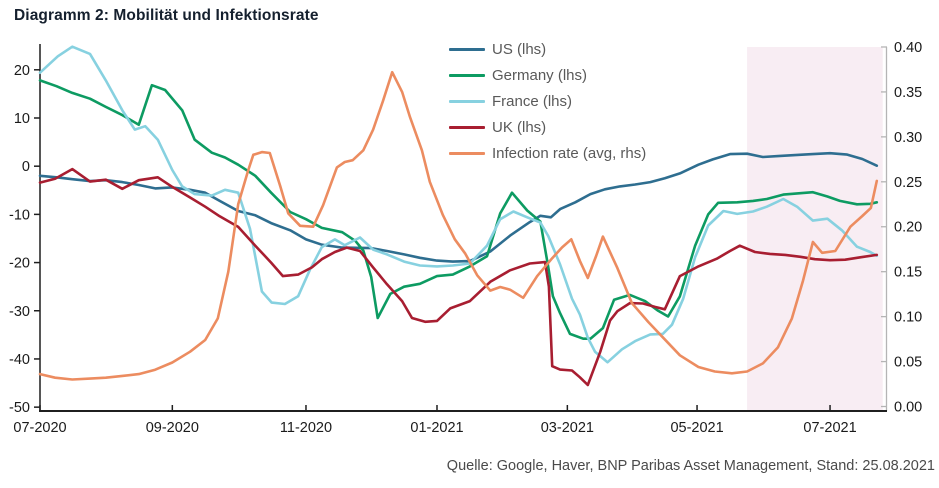 The image size is (939, 488). What do you see at coordinates (467, 127) in the screenshot?
I see `legend-swatch-uk` at bounding box center [467, 127].